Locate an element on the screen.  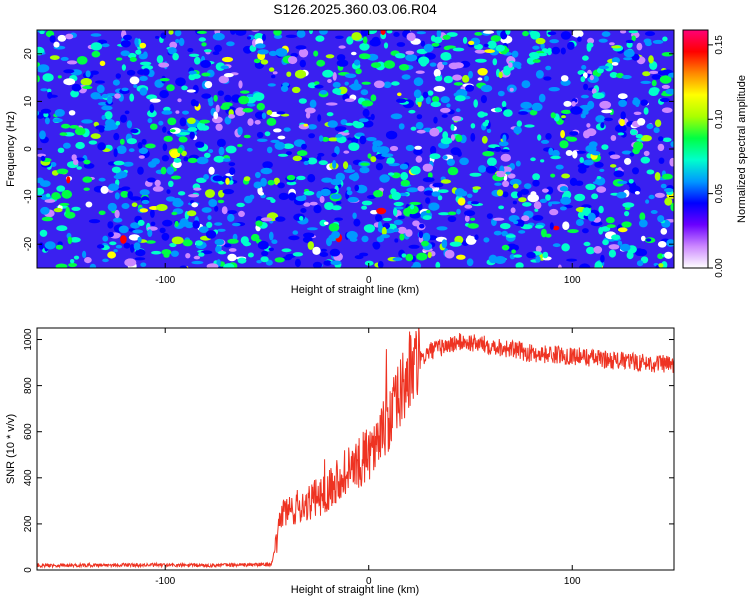
y-tick-label: 400 is located at coordinates (28, 477).